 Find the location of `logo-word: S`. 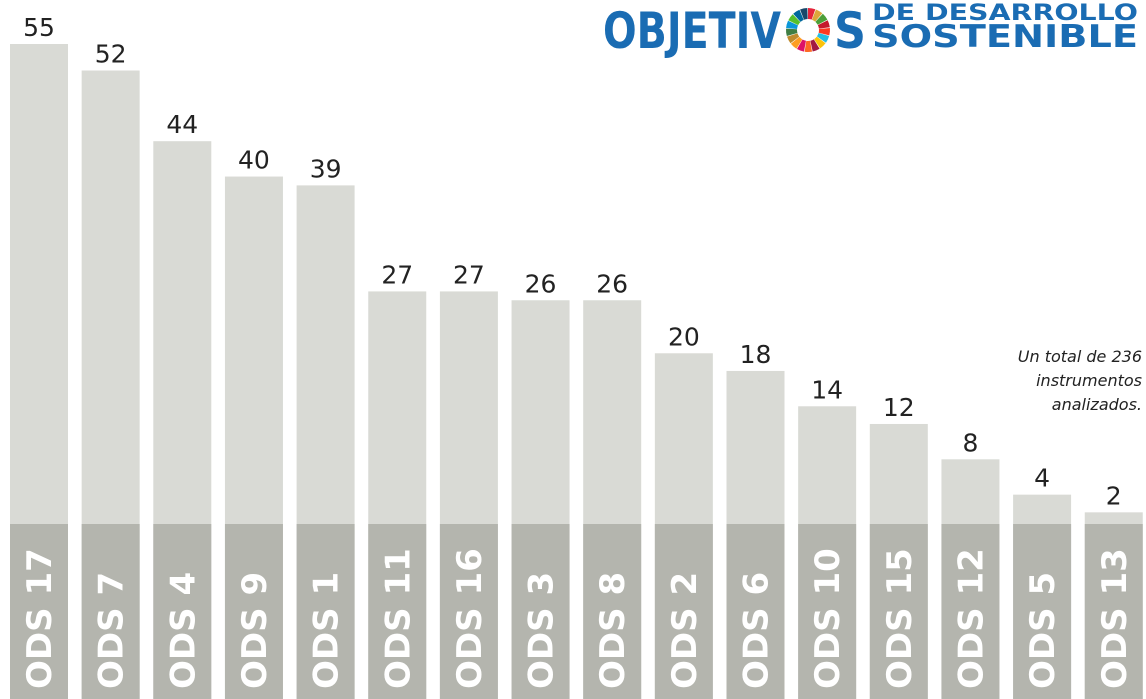

logo-word: S is located at coordinates (850, 31).